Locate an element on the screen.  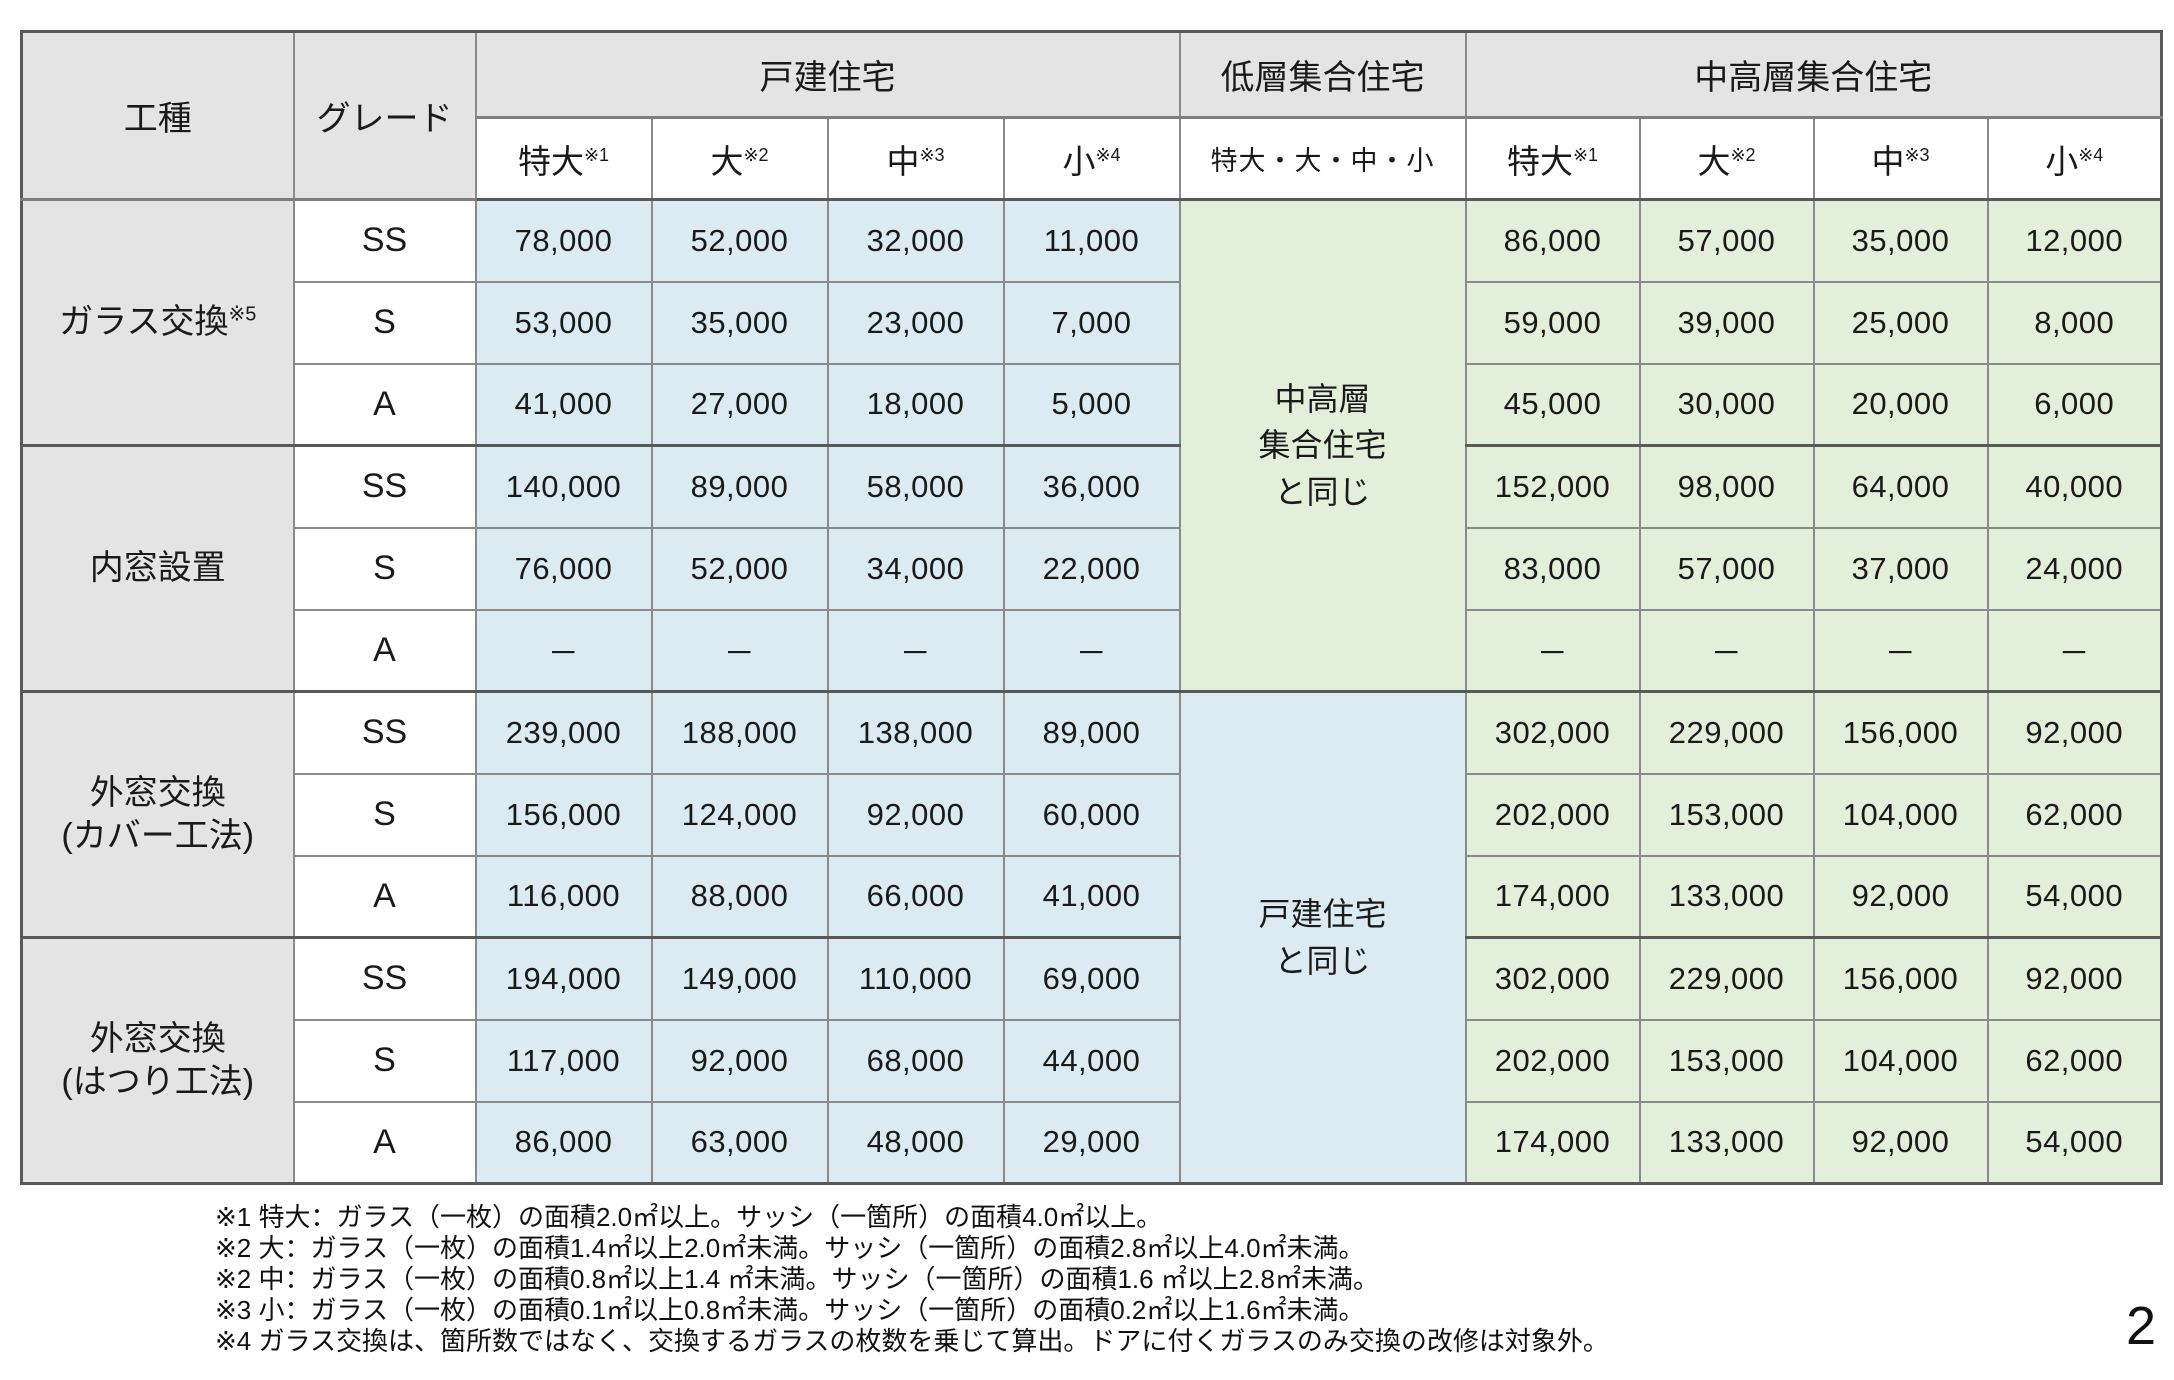
price-cell: 68,000 is located at coordinates (915, 1060).